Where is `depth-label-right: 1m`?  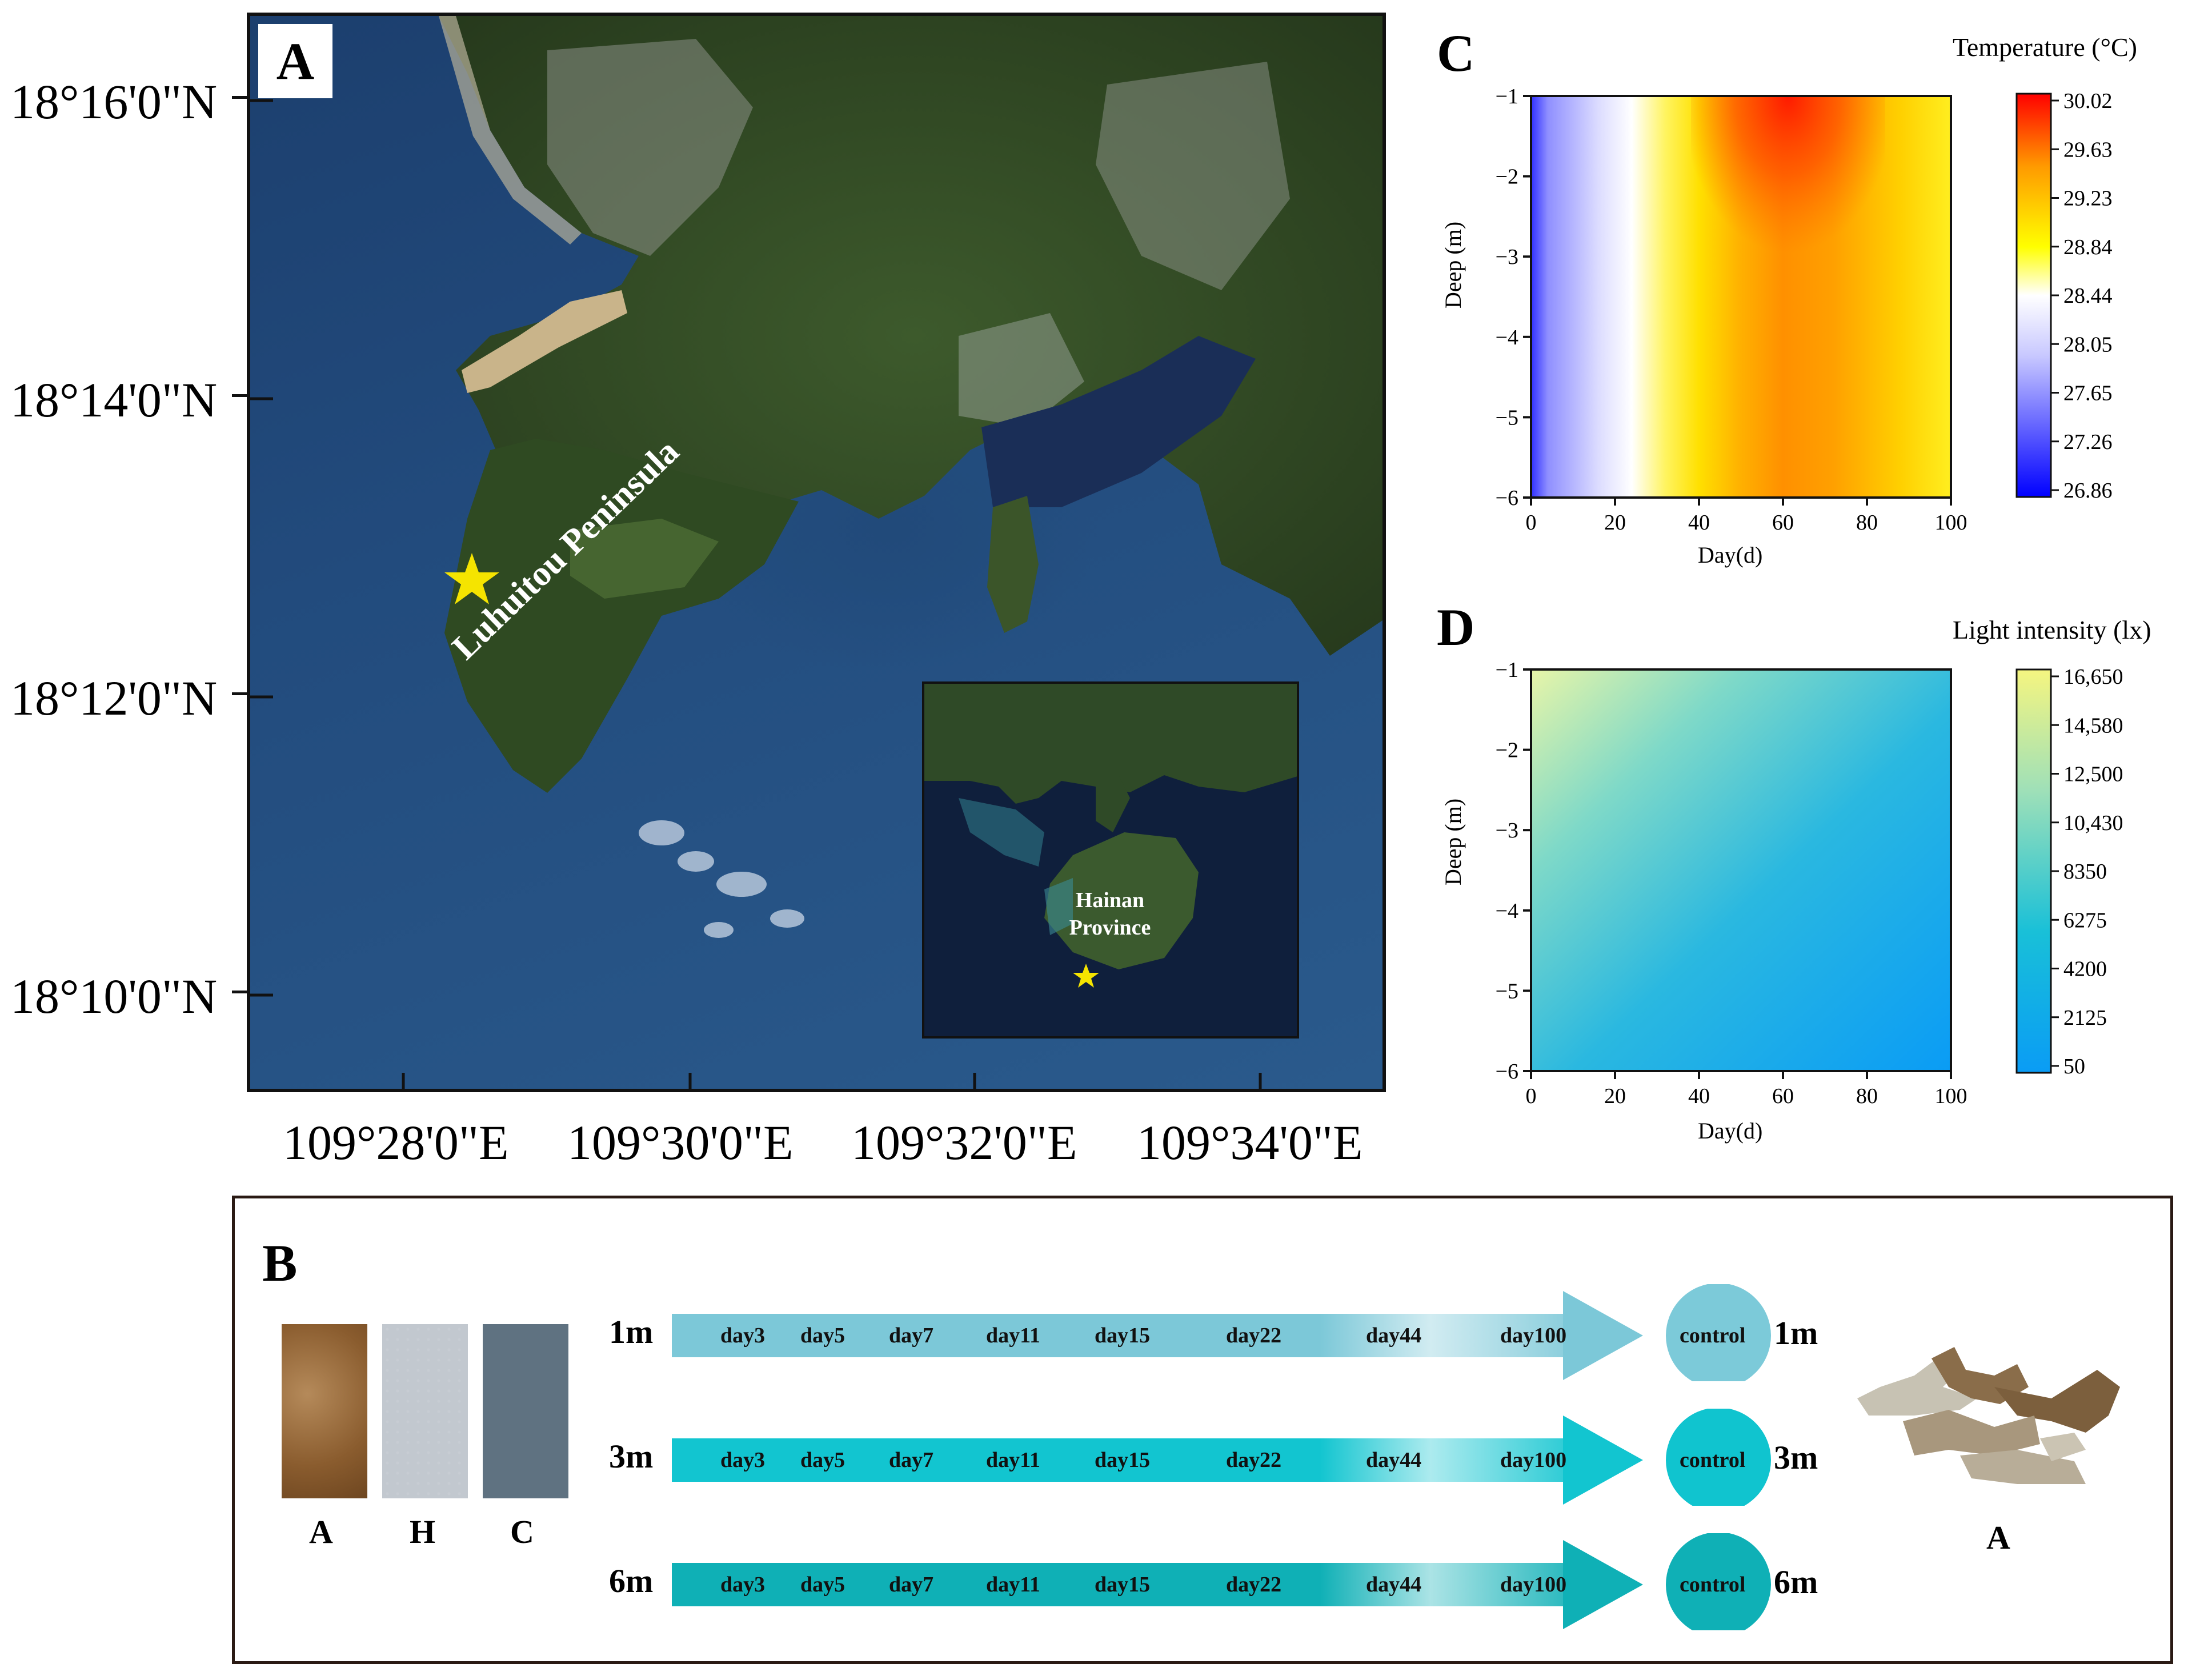 depth-label-right: 1m is located at coordinates (1796, 1333).